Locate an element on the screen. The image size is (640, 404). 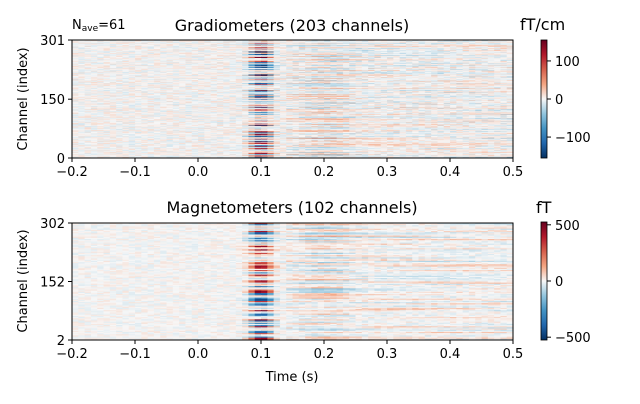
nave-subscript: ave is located at coordinates (90, 29).